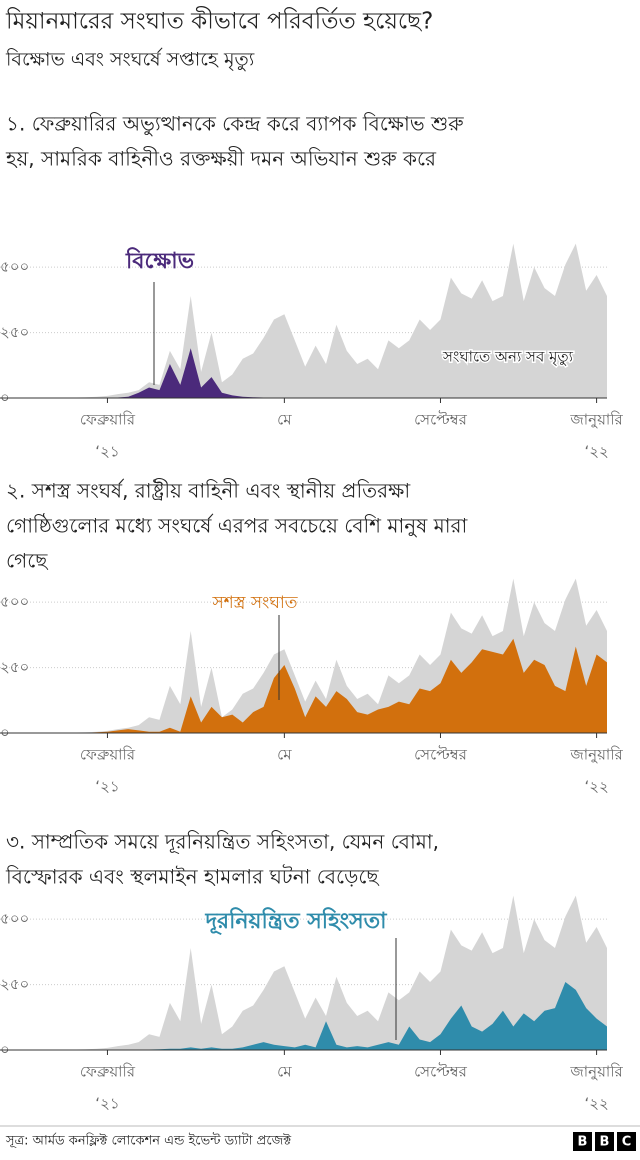 Image resolution: width=640 pixels, height=1160 pixels. I want to click on logo-letter: C, so click(627, 1142).